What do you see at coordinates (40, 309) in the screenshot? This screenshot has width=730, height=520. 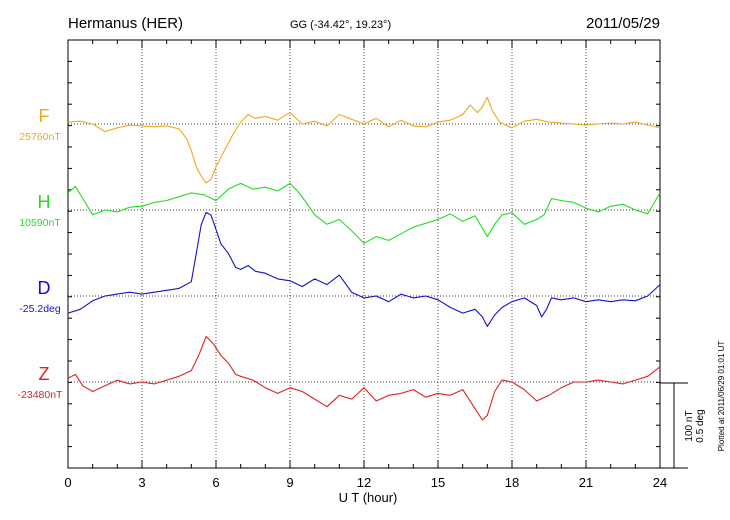 I see `series-baseline-D: -25.2deg` at bounding box center [40, 309].